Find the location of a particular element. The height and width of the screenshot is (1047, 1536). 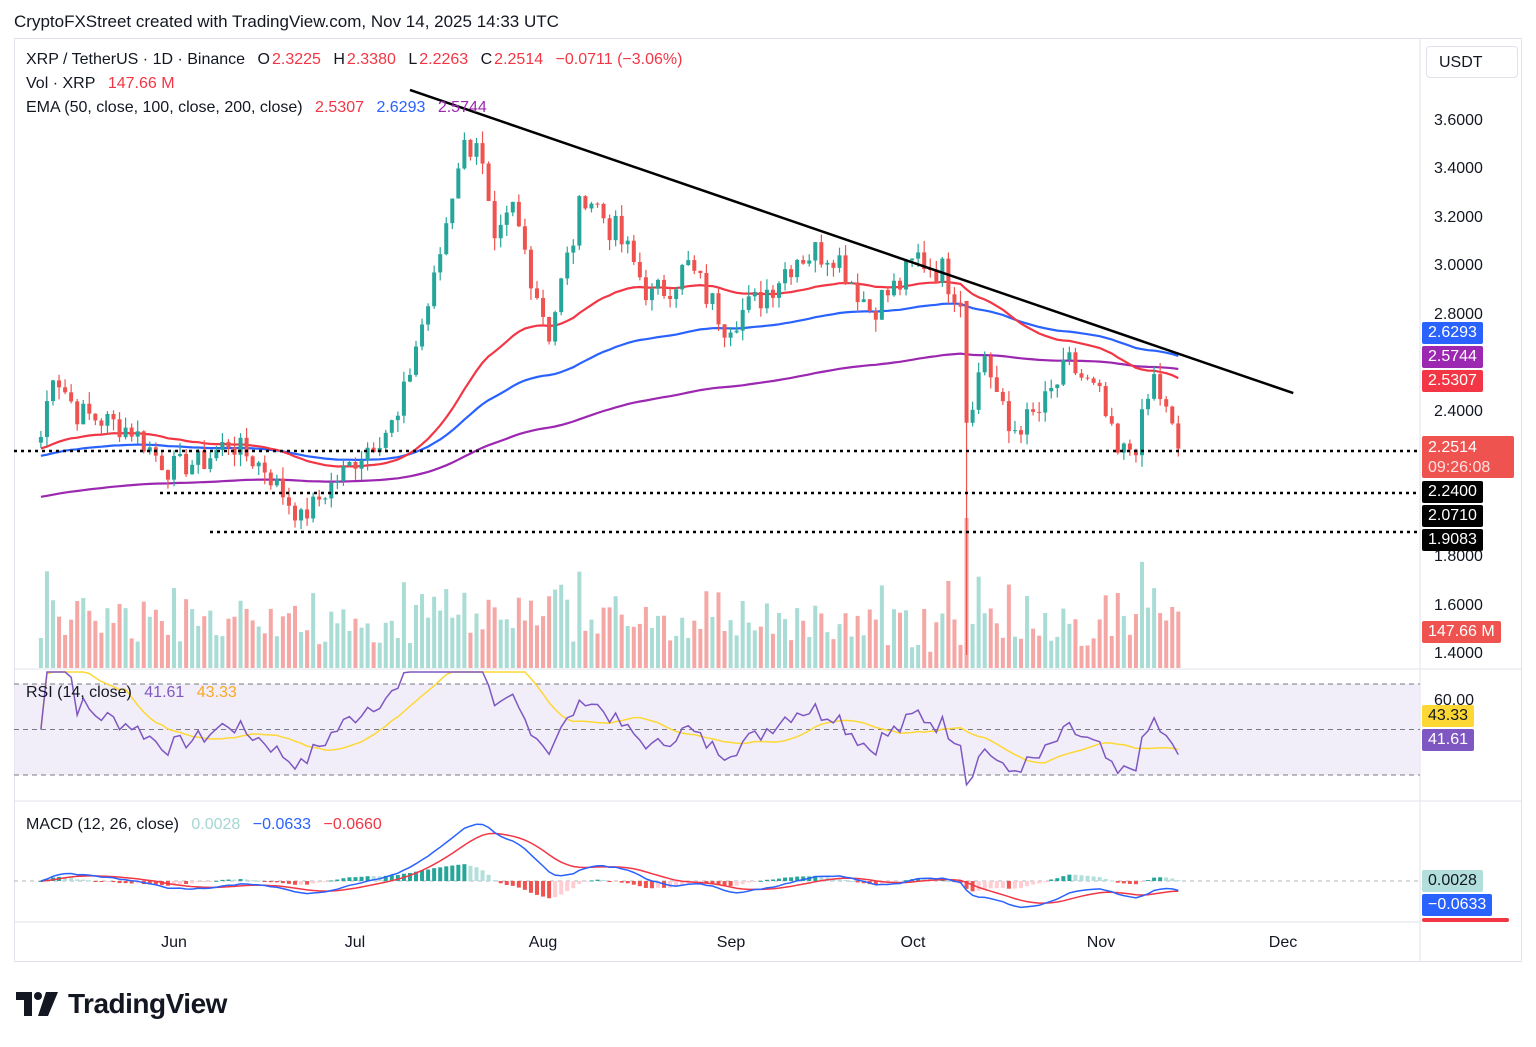

currency-selector: USDT is located at coordinates (1472, 62).